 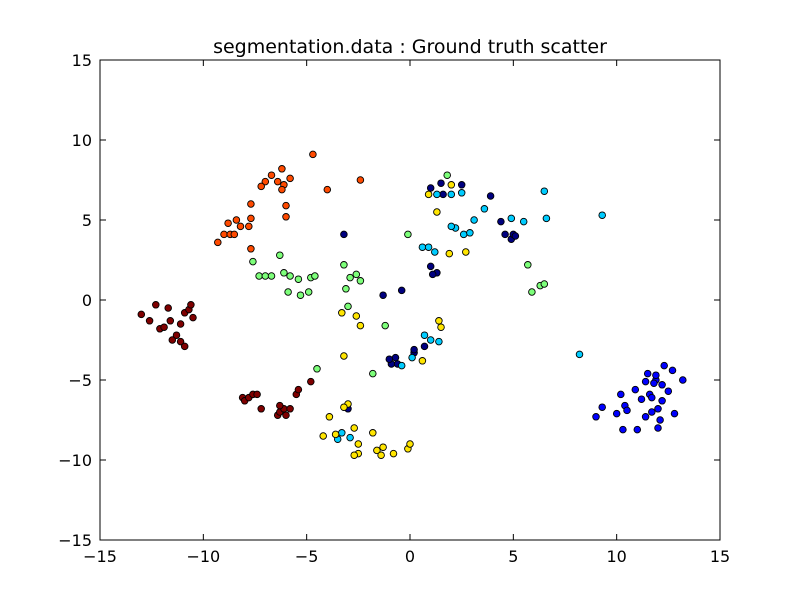 What do you see at coordinates (307, 556) in the screenshot?
I see `x-tick-label: −5` at bounding box center [307, 556].